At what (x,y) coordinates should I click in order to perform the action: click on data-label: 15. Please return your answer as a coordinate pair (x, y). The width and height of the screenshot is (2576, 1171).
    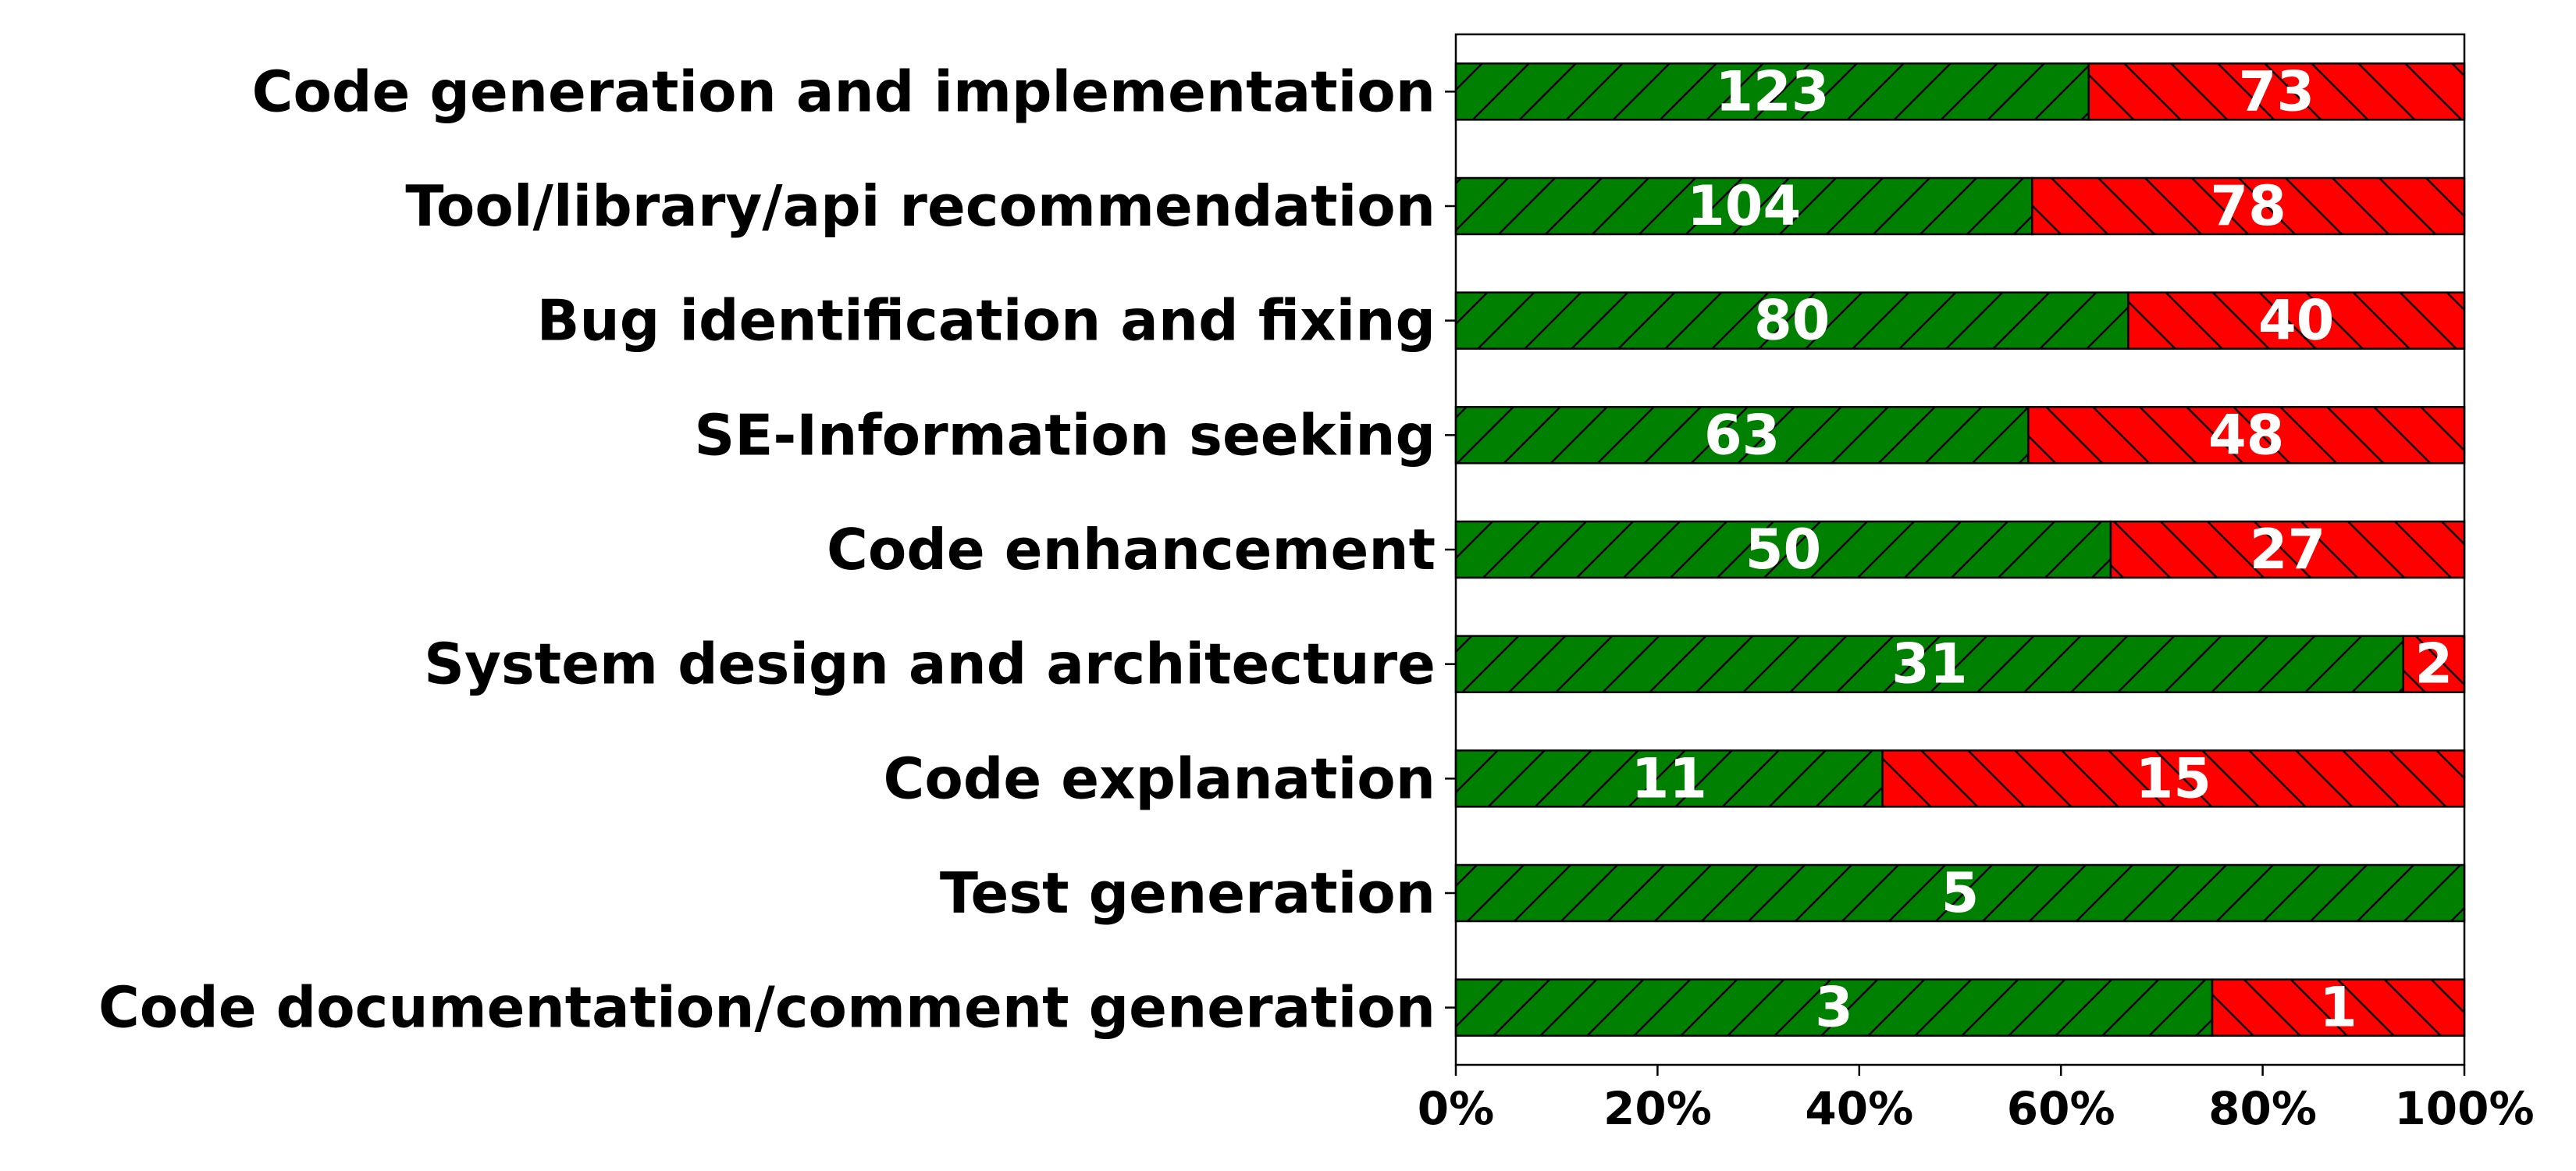
    Looking at the image, I should click on (2173, 778).